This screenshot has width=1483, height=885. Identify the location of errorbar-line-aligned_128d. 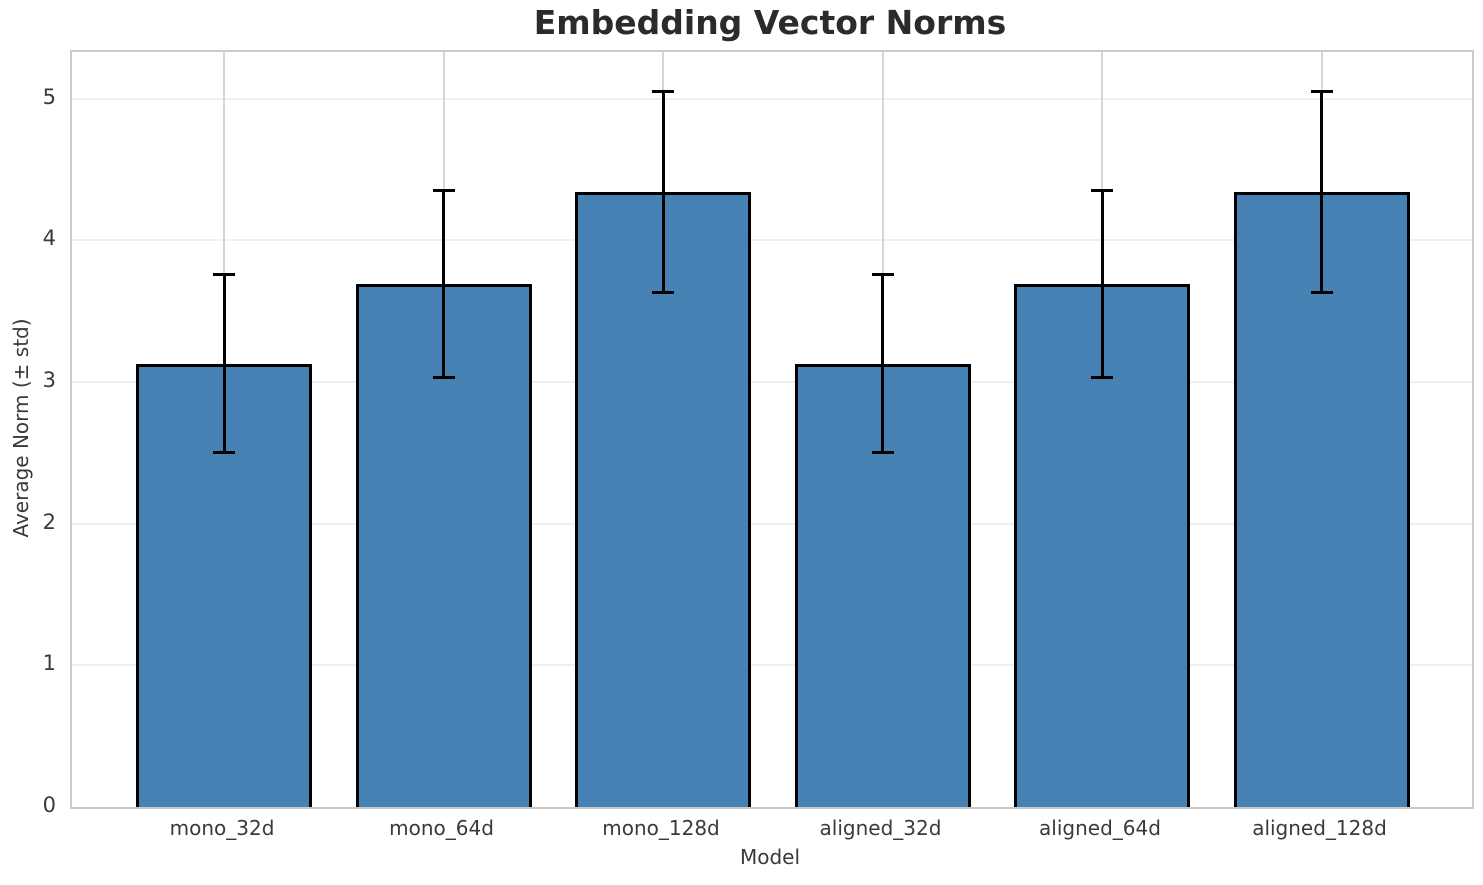
(1321, 192).